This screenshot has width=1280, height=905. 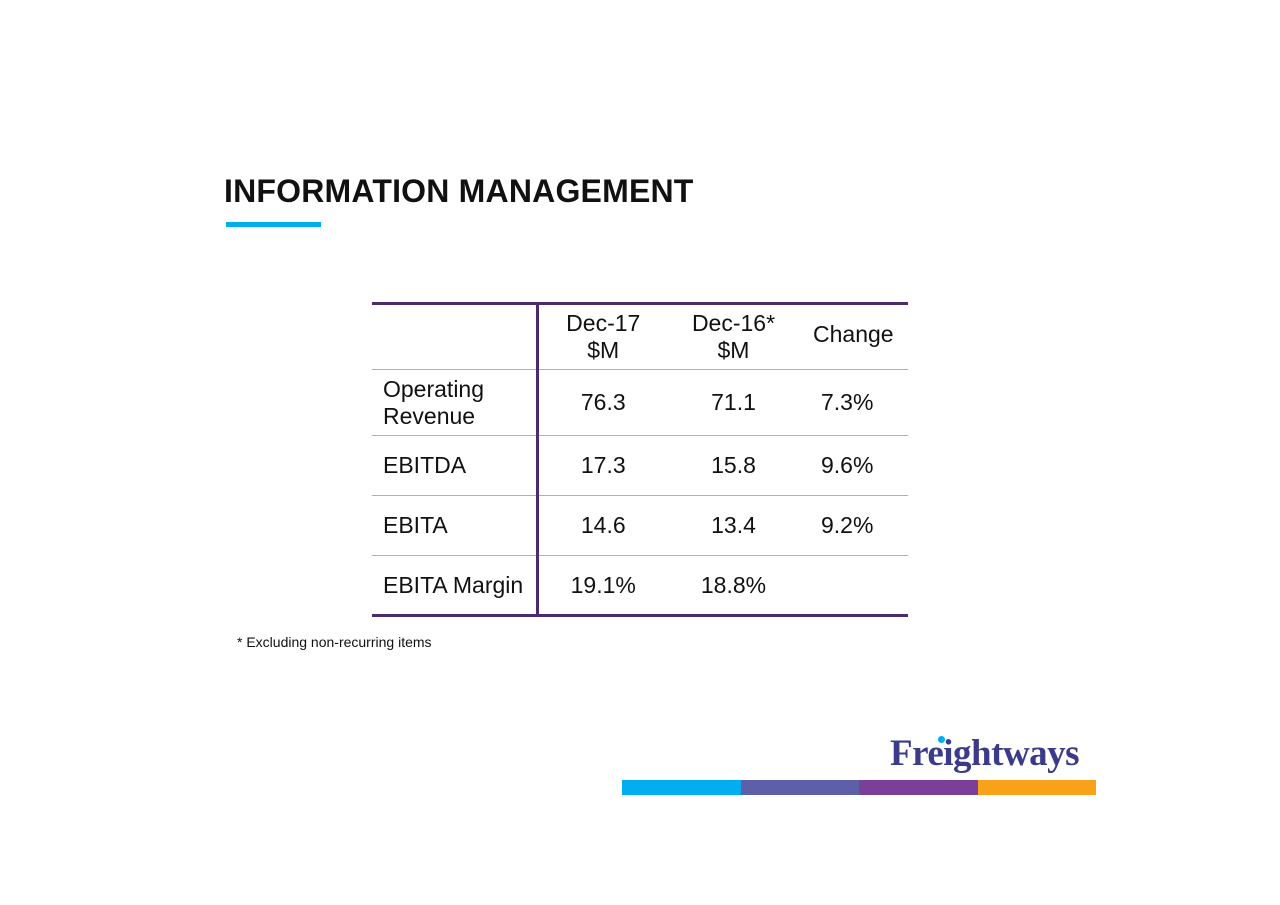 What do you see at coordinates (733, 465) in the screenshot?
I see `cell-dec16: 15.8` at bounding box center [733, 465].